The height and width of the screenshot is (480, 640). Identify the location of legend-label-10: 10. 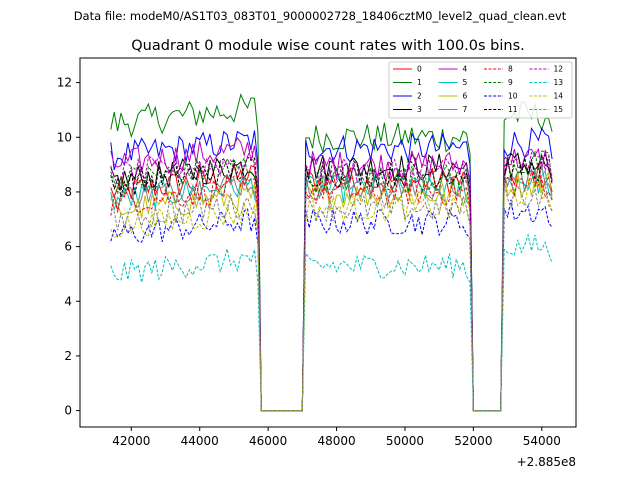
(513, 96).